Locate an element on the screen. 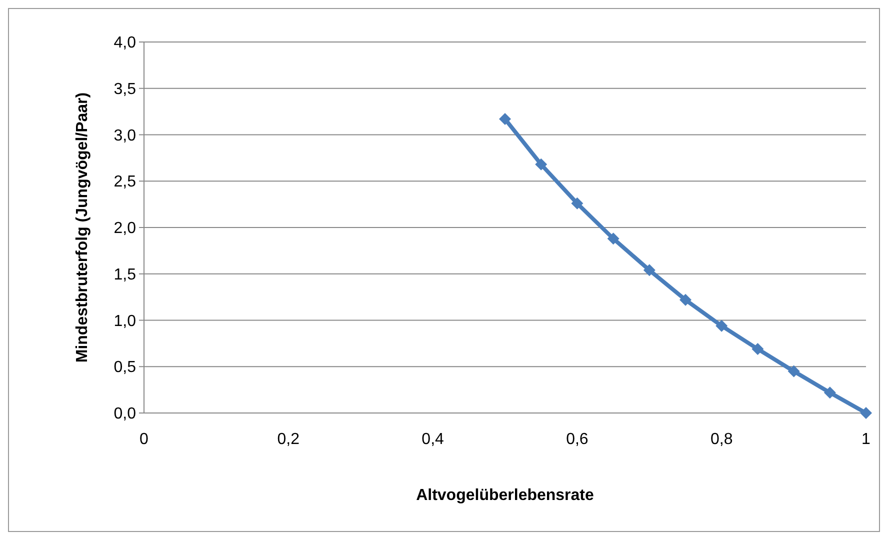  y-tick-label: 1,5 is located at coordinates (125, 275).